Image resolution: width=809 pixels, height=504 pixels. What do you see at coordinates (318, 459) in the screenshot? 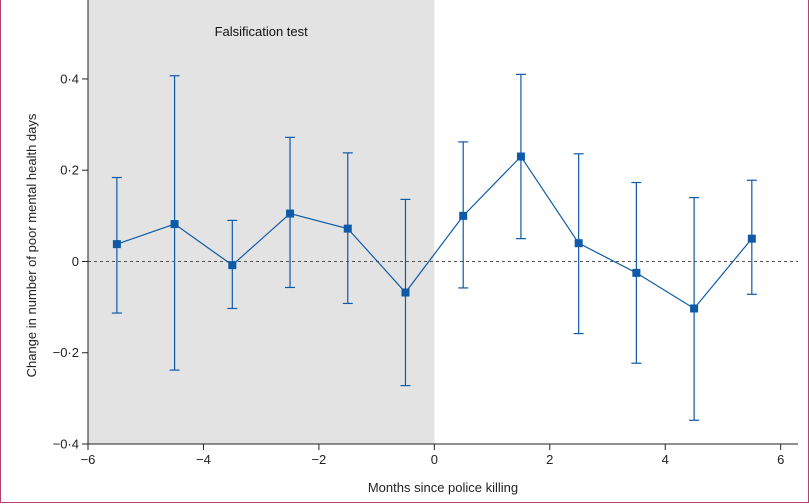
I see `x-tick-label: −2` at bounding box center [318, 459].